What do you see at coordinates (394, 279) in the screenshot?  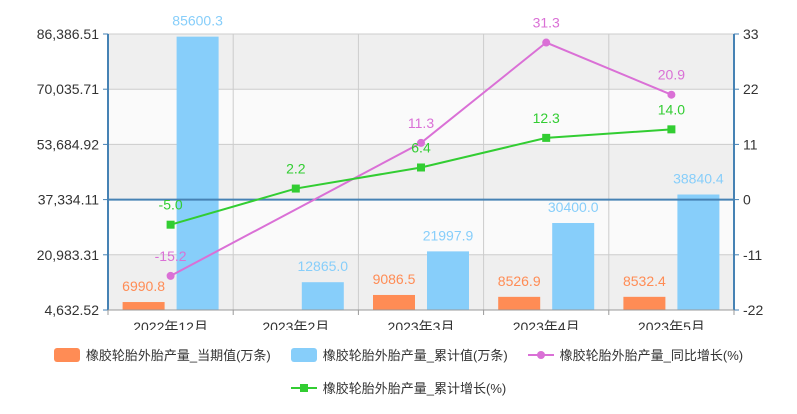 I see `data-label-current: 9086.5` at bounding box center [394, 279].